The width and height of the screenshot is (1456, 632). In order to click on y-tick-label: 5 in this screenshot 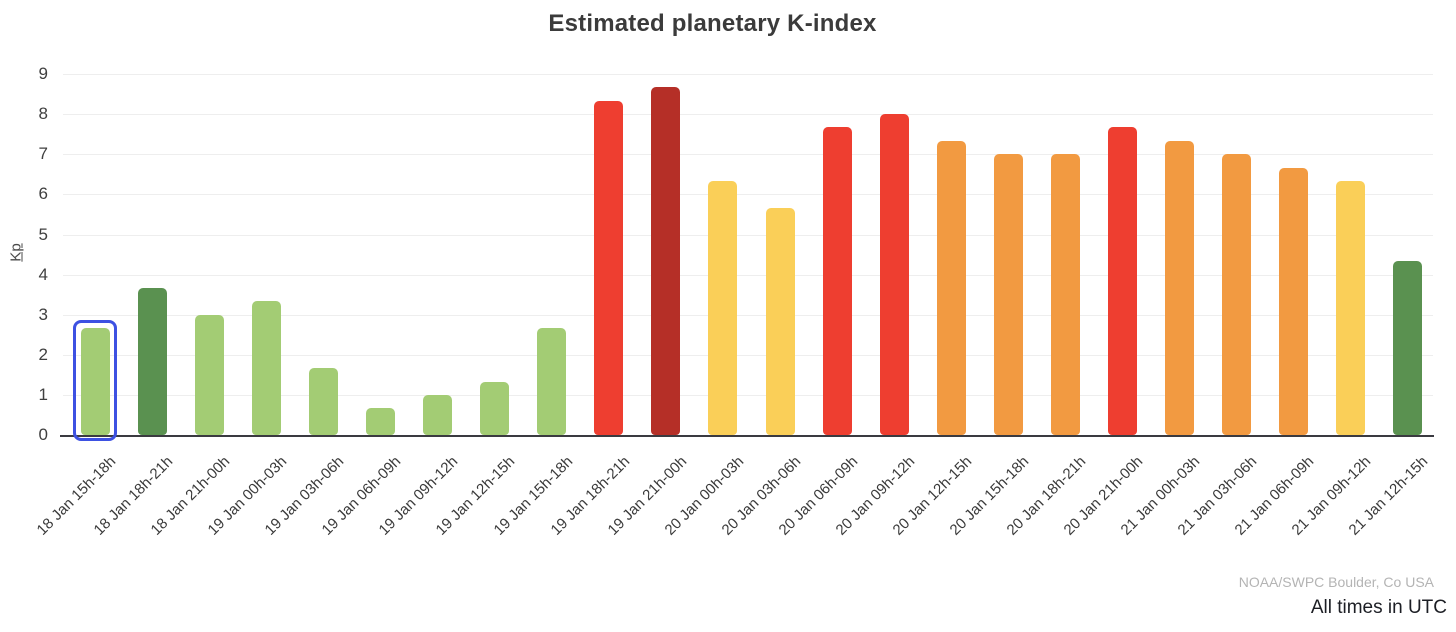, I will do `click(43, 234)`.